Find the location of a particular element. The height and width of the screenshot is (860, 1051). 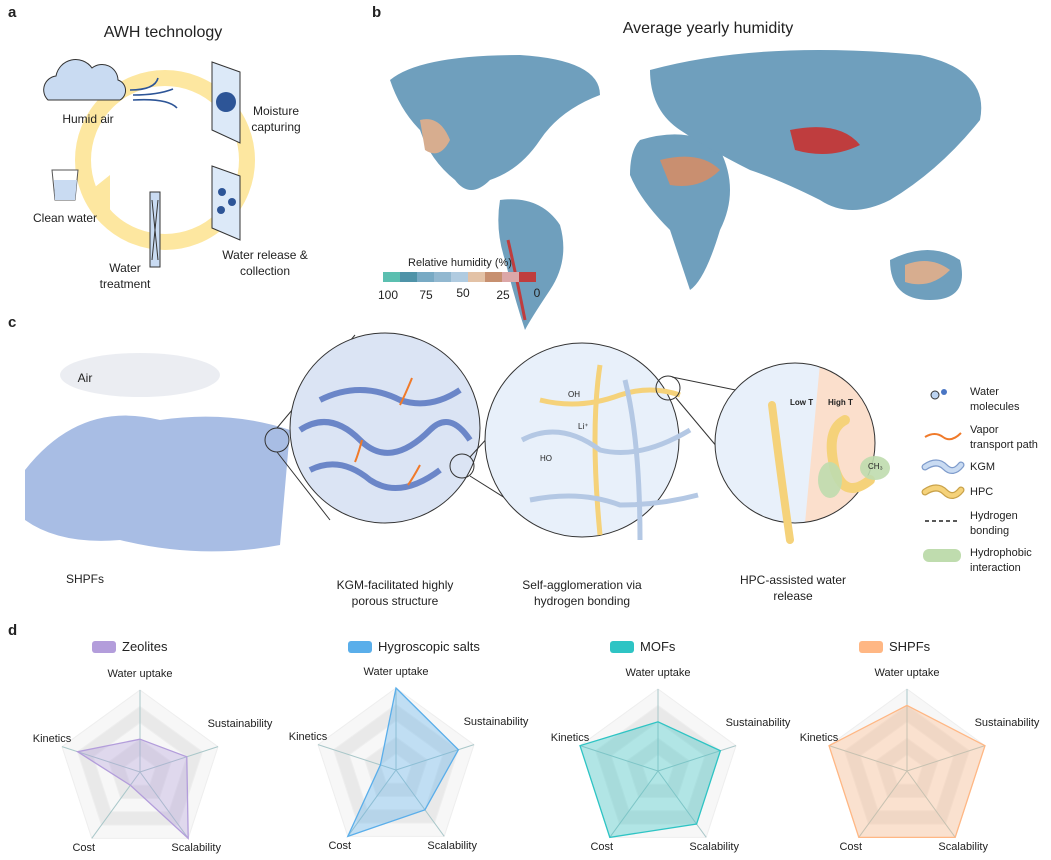

label-moisture-1: Moisture is located at coordinates (276, 111).